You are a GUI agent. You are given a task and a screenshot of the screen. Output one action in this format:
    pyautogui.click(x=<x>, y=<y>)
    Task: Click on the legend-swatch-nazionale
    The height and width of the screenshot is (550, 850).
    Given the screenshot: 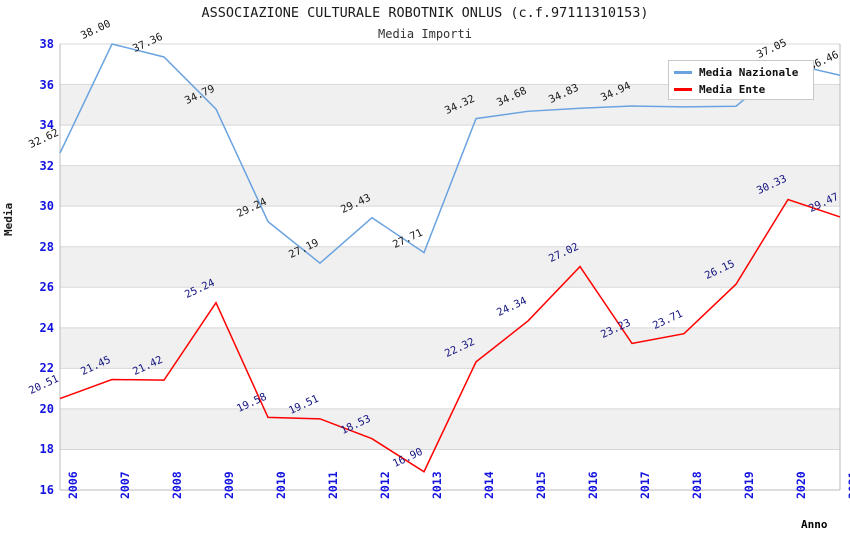 What is the action you would take?
    pyautogui.click(x=683, y=72)
    